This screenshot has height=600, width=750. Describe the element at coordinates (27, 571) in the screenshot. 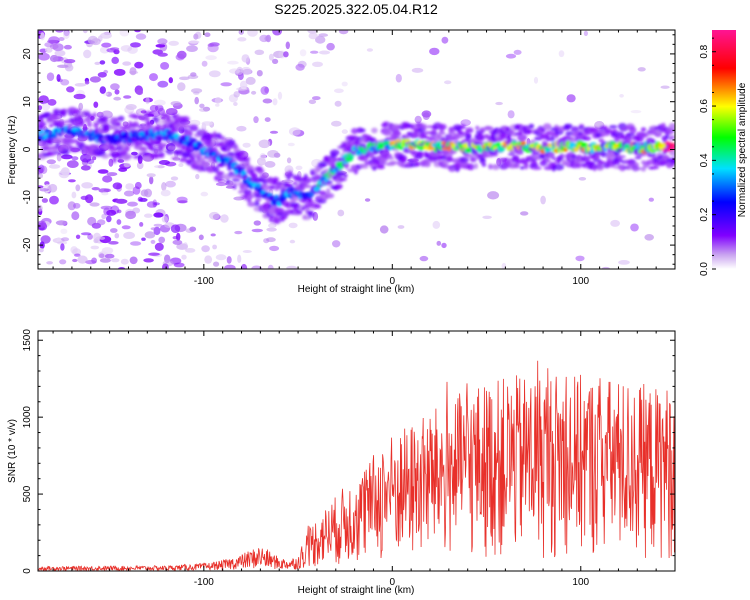

I see `y-tick-label: 0` at that location.